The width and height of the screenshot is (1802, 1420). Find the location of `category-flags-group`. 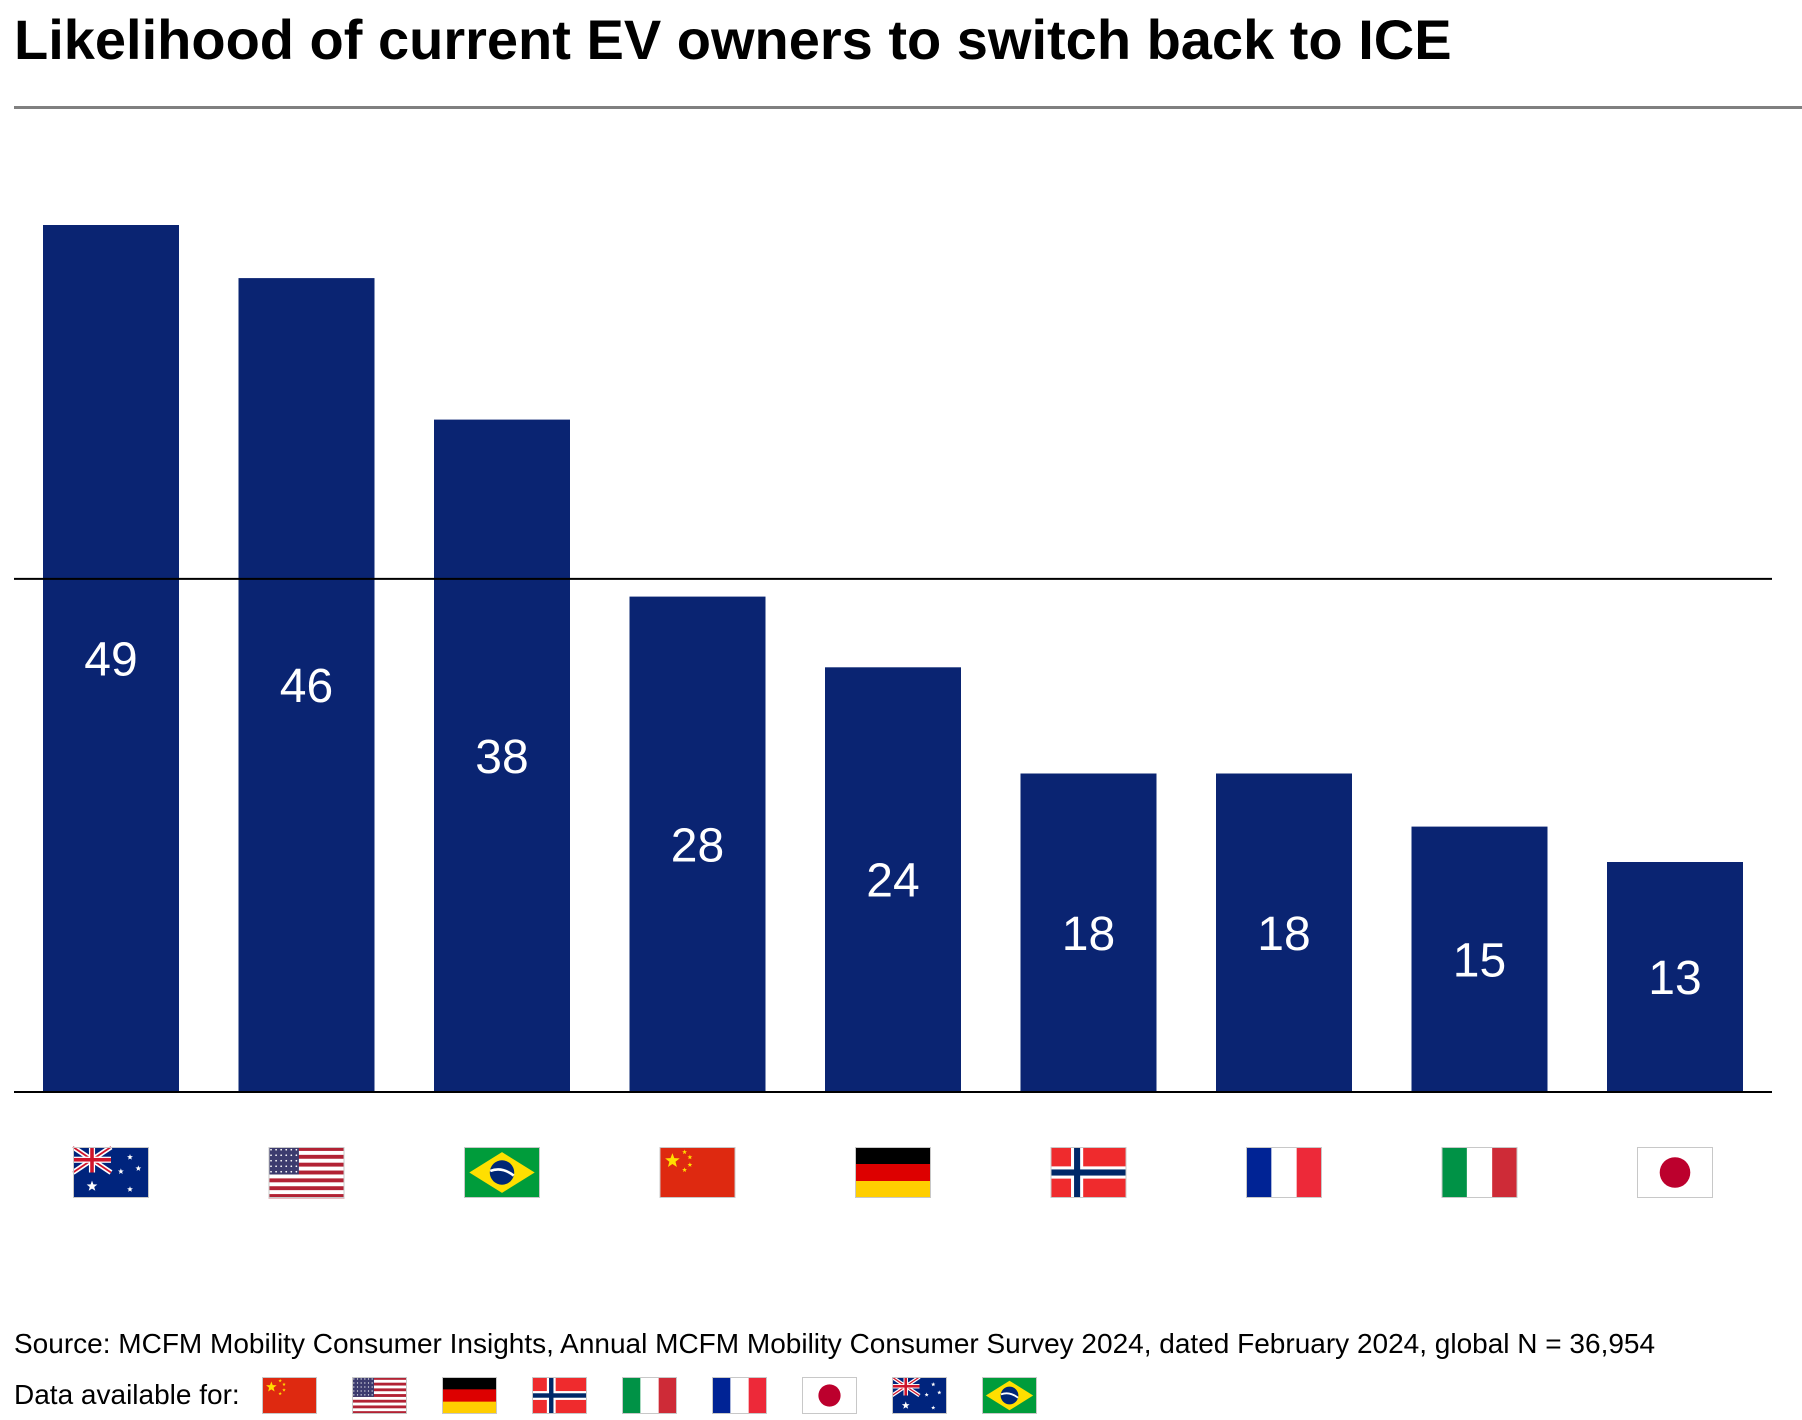

category-flags-group is located at coordinates (892, 1171).